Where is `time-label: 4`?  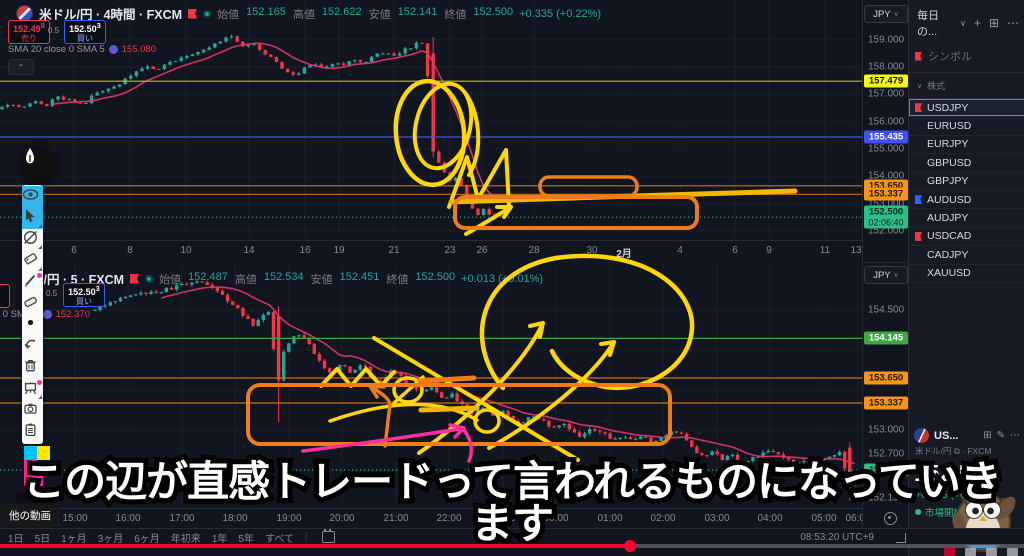 time-label: 4 is located at coordinates (680, 250).